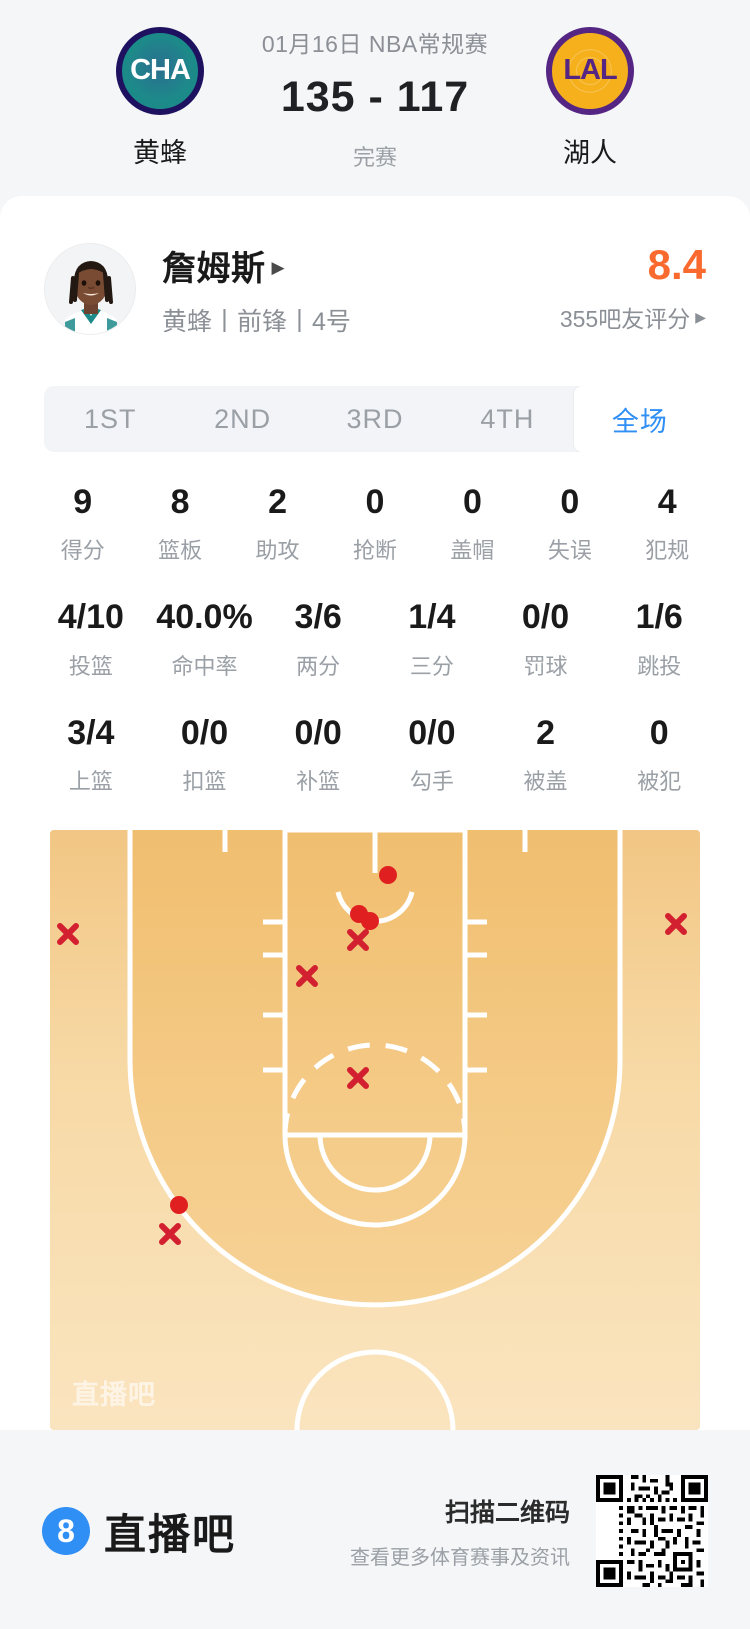  Describe the element at coordinates (633, 289) in the screenshot. I see `player-rating-block: 8.4 355吧友评分 ▶` at that location.